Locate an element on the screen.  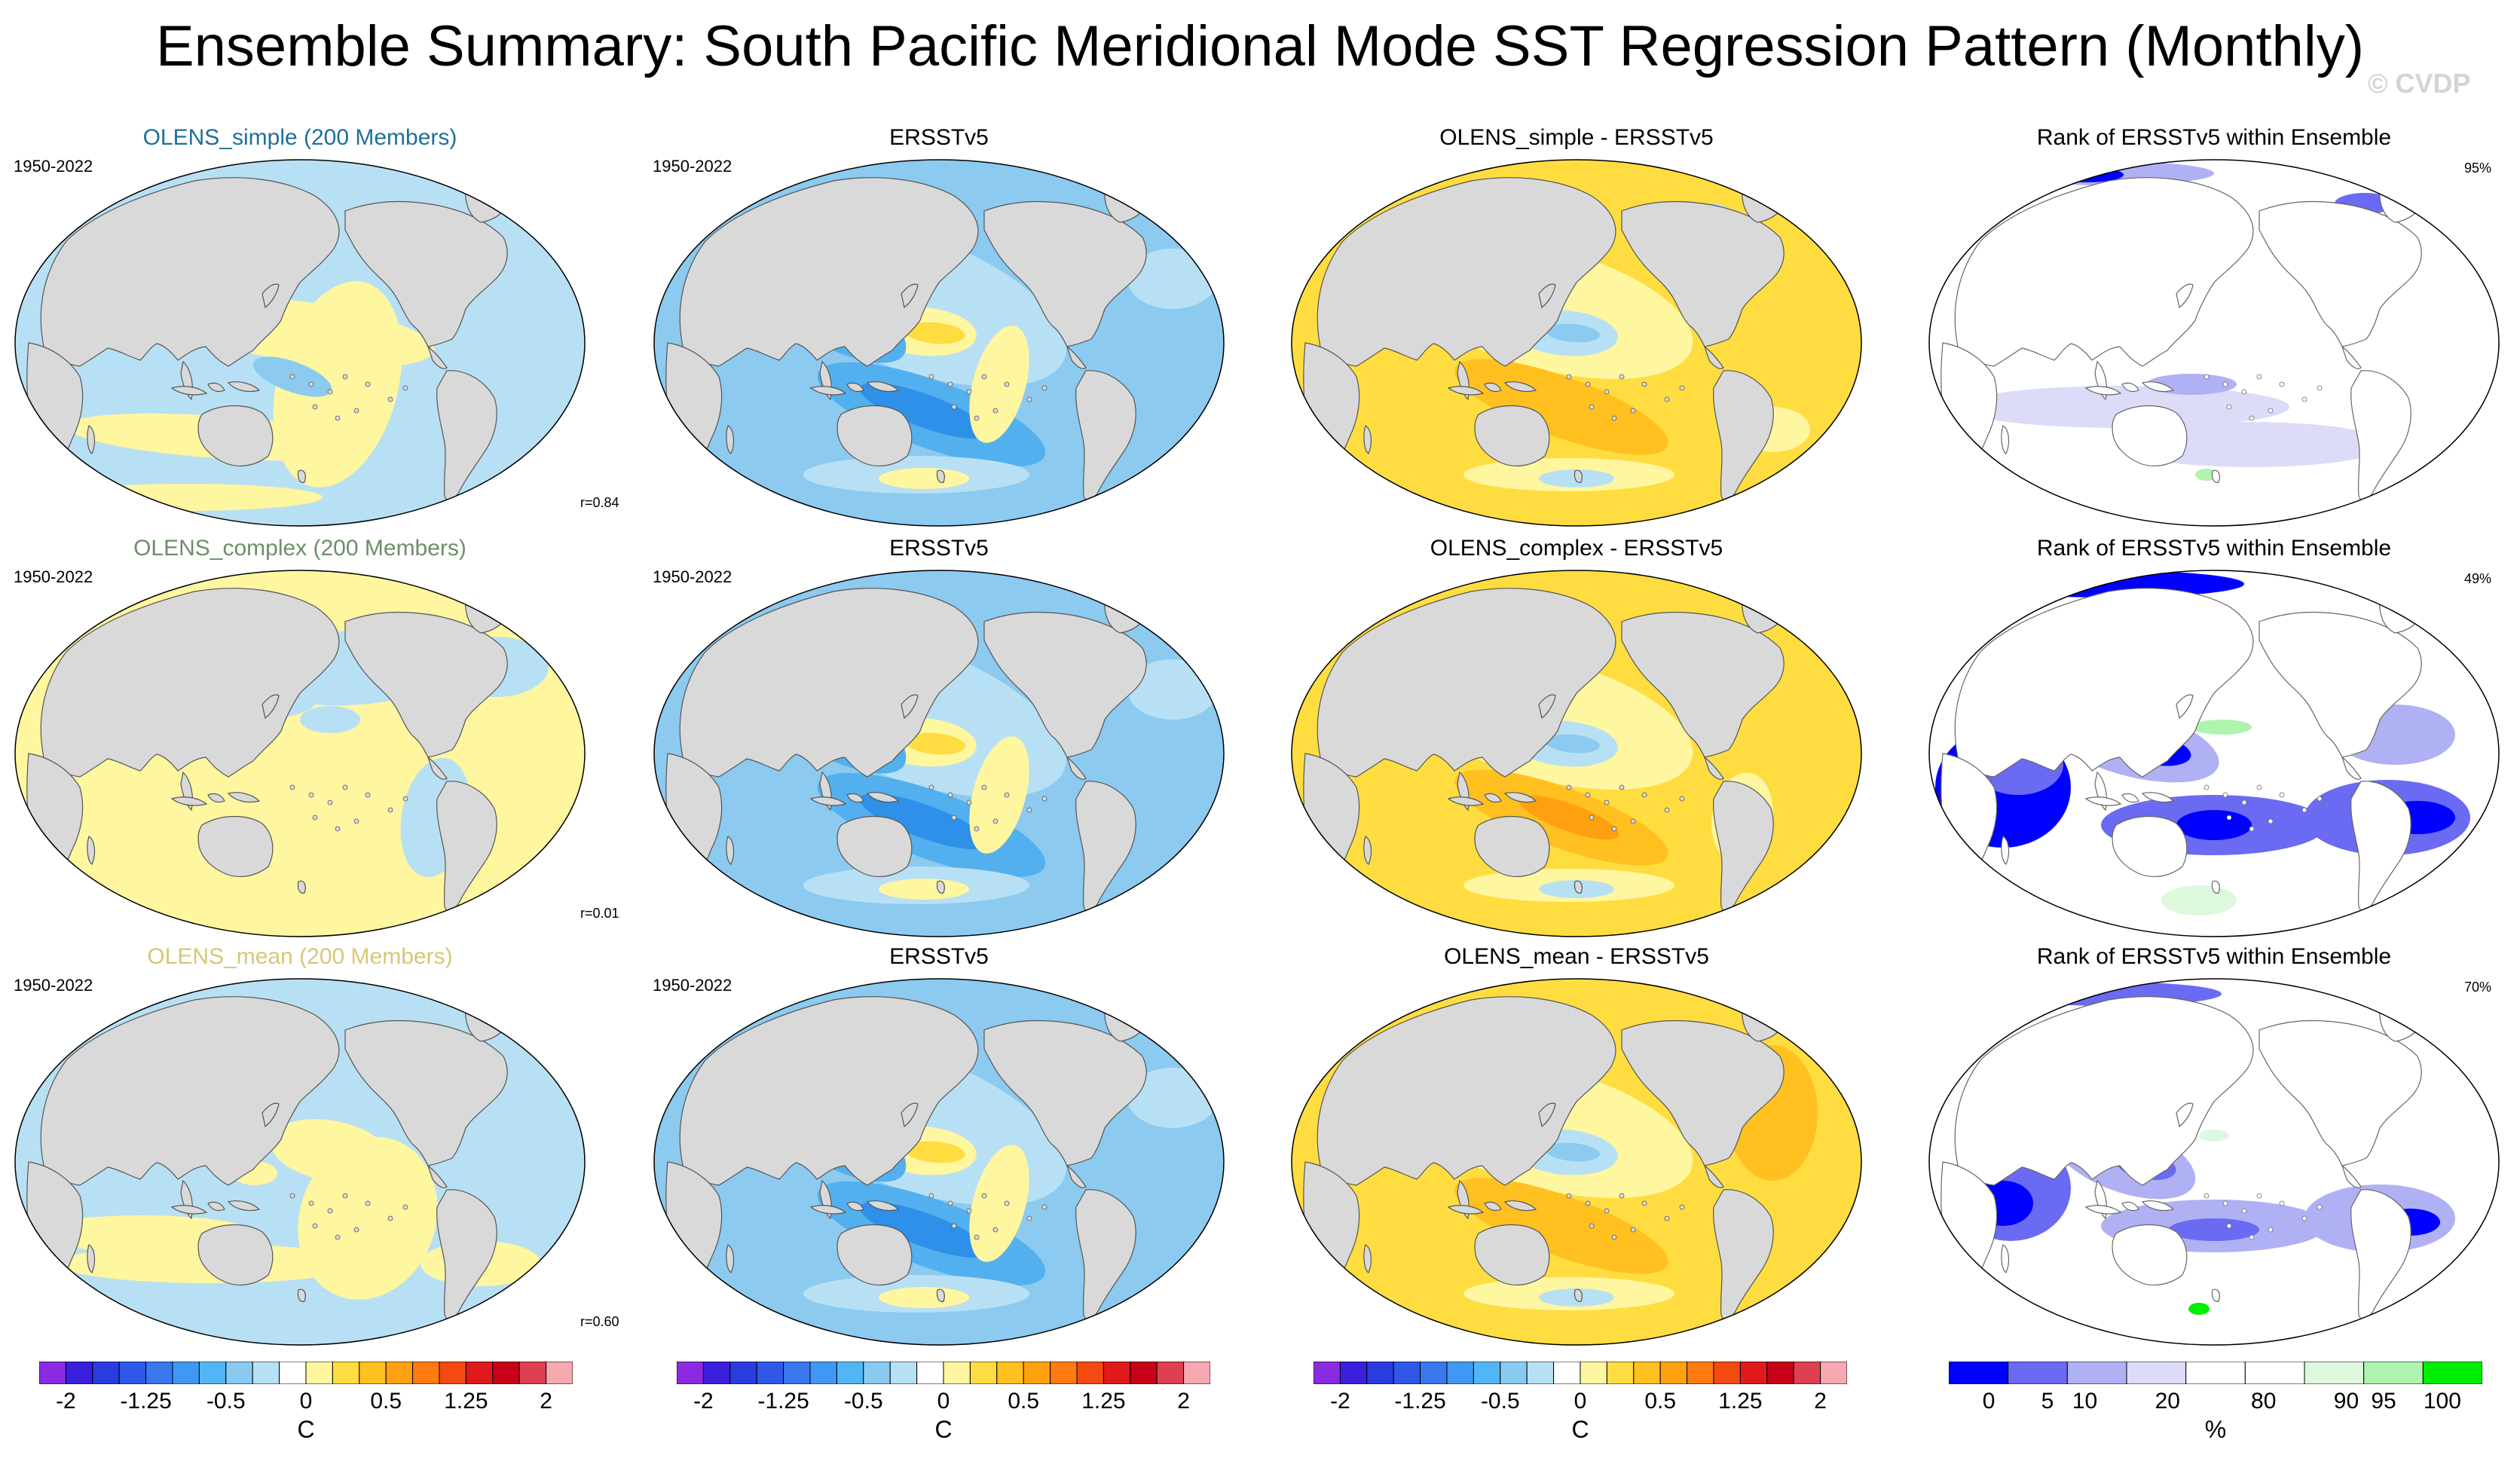
rank-low is located at coordinates (2123, 407).